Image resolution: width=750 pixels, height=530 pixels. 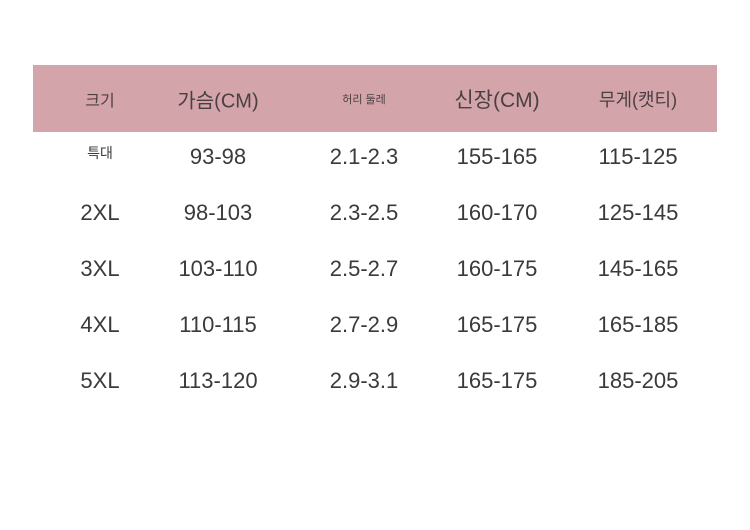 I want to click on table-cell: 98-103, so click(x=218, y=212).